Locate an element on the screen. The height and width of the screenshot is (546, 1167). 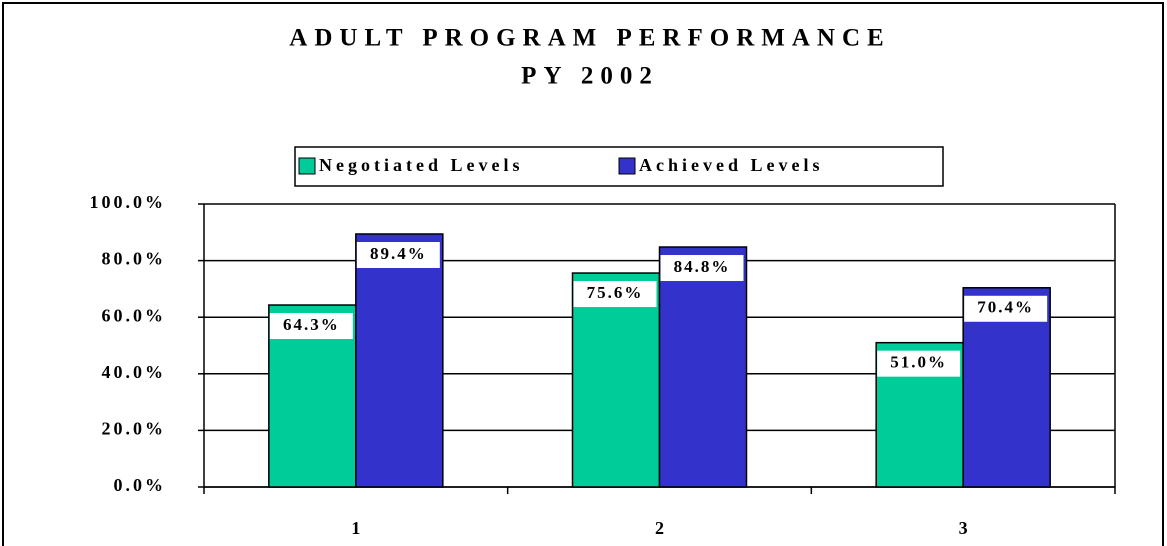
chart-title: ADULT PROGRAM PERFORMANCE is located at coordinates (589, 38).